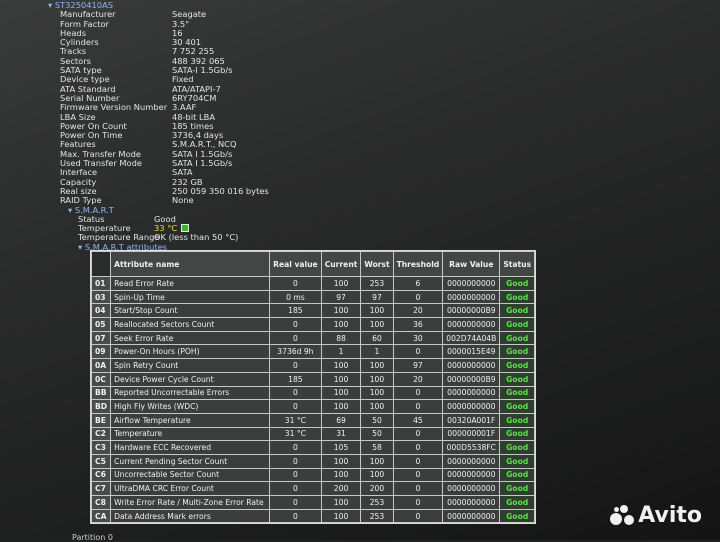 Image resolution: width=720 pixels, height=542 pixels. What do you see at coordinates (471, 420) in the screenshot?
I see `raw-value: 00320A001F` at bounding box center [471, 420].